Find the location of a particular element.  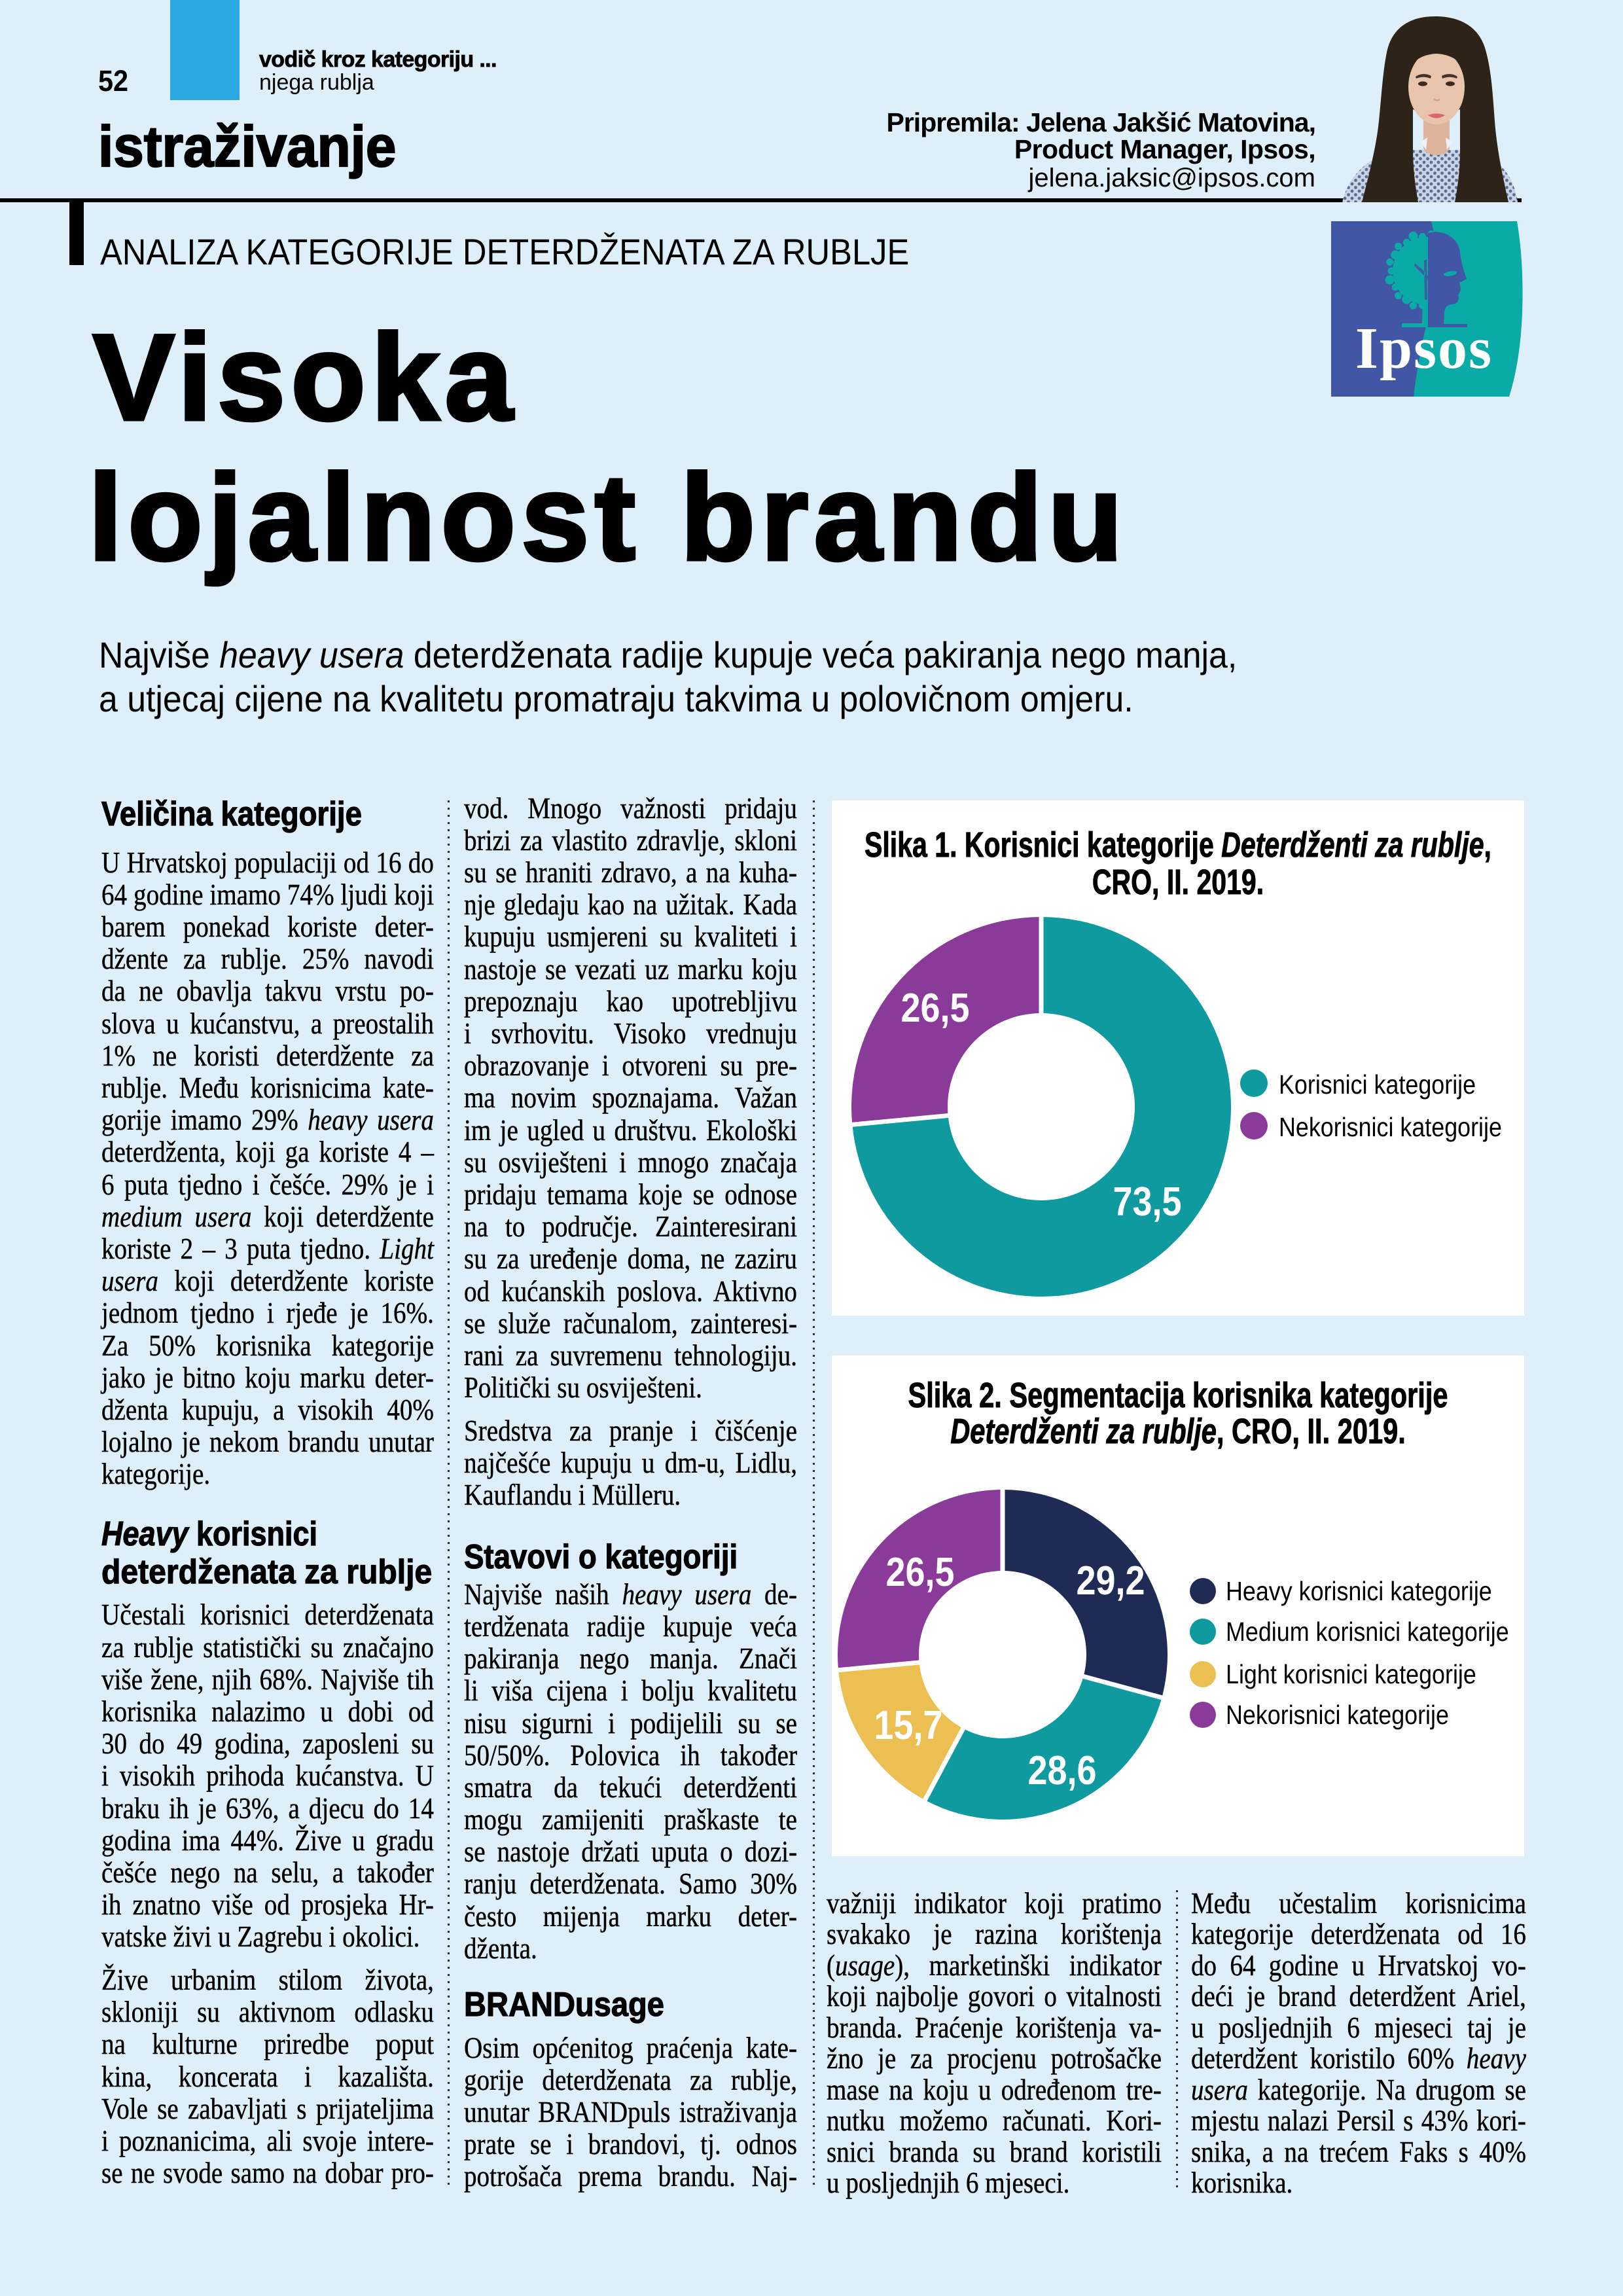

svg-text: Ipsos is located at coordinates (1424, 348).